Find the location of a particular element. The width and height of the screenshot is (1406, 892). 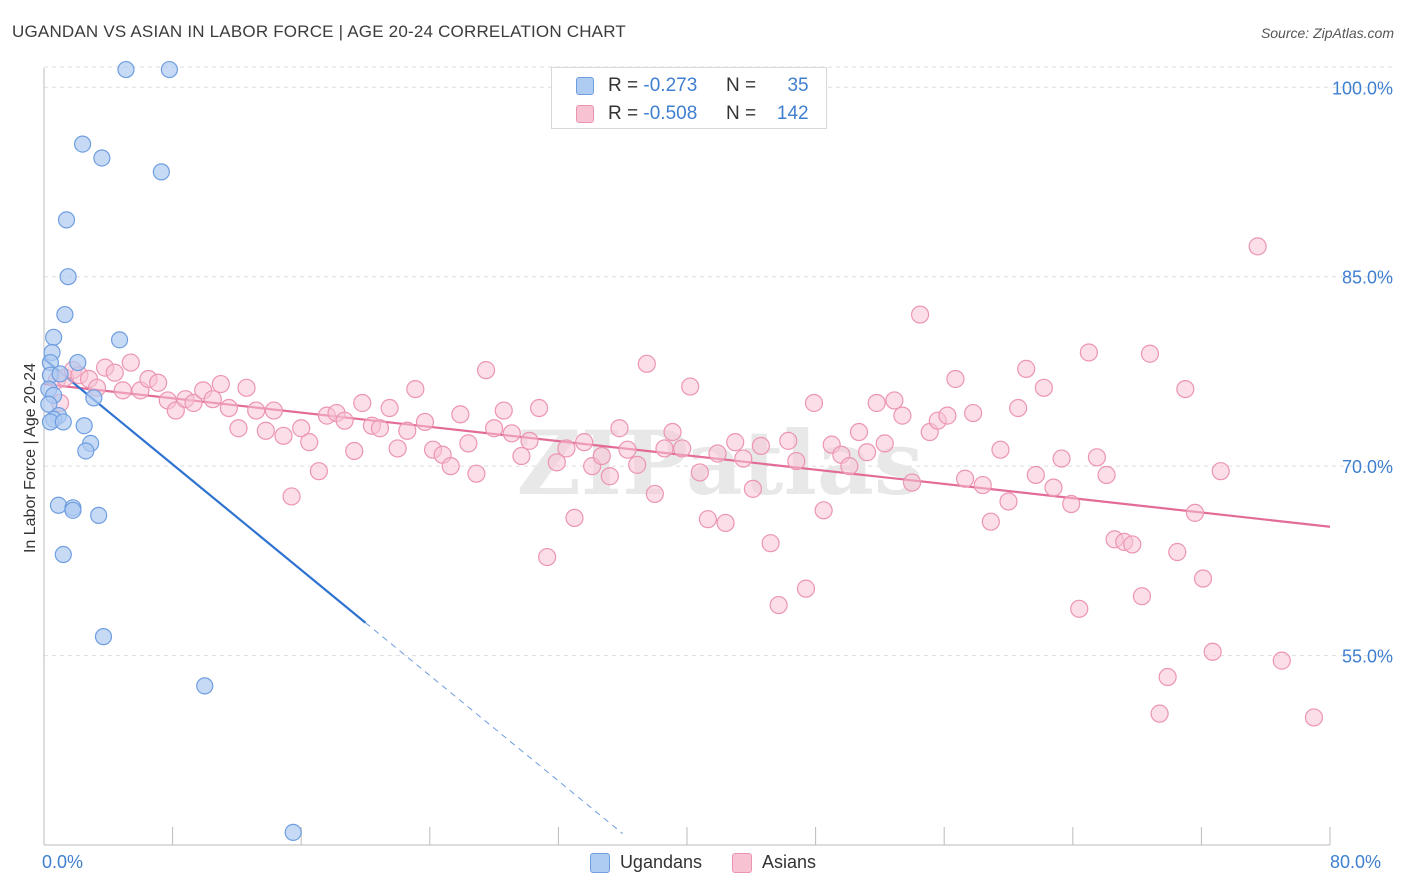

legend-item-ugandans: Ugandans is located at coordinates (646, 862).